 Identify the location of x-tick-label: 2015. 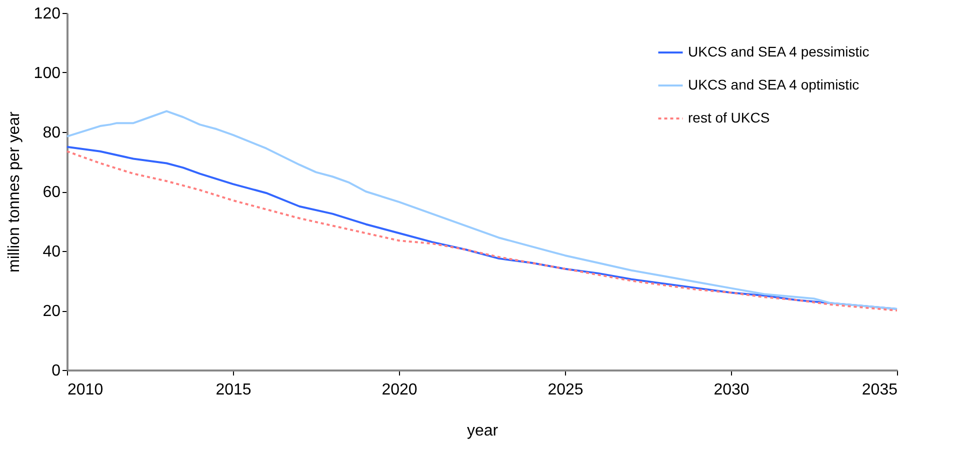
(234, 390).